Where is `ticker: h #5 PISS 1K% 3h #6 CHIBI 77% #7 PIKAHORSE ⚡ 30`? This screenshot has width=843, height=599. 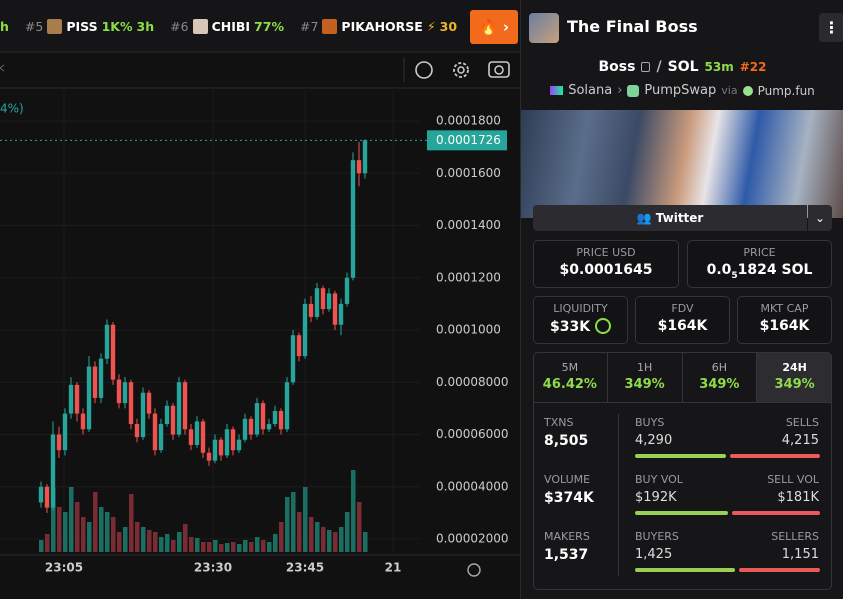 ticker: h #5 PISS 1K% 3h #6 CHIBI 77% #7 PIKAHORSE ⚡ 30 is located at coordinates (235, 26).